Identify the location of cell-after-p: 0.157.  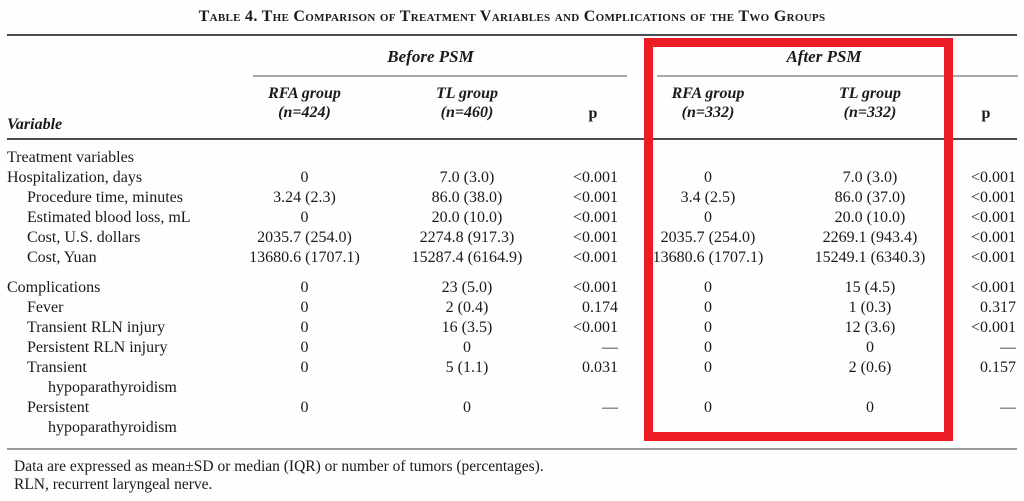
(998, 367).